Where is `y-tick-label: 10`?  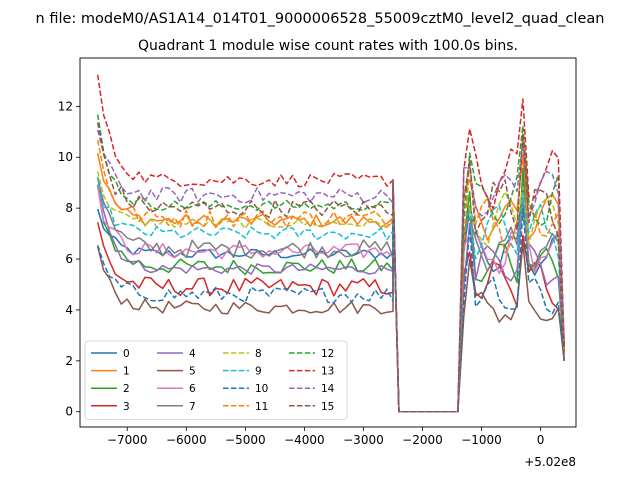
y-tick-label: 10 is located at coordinates (65, 157).